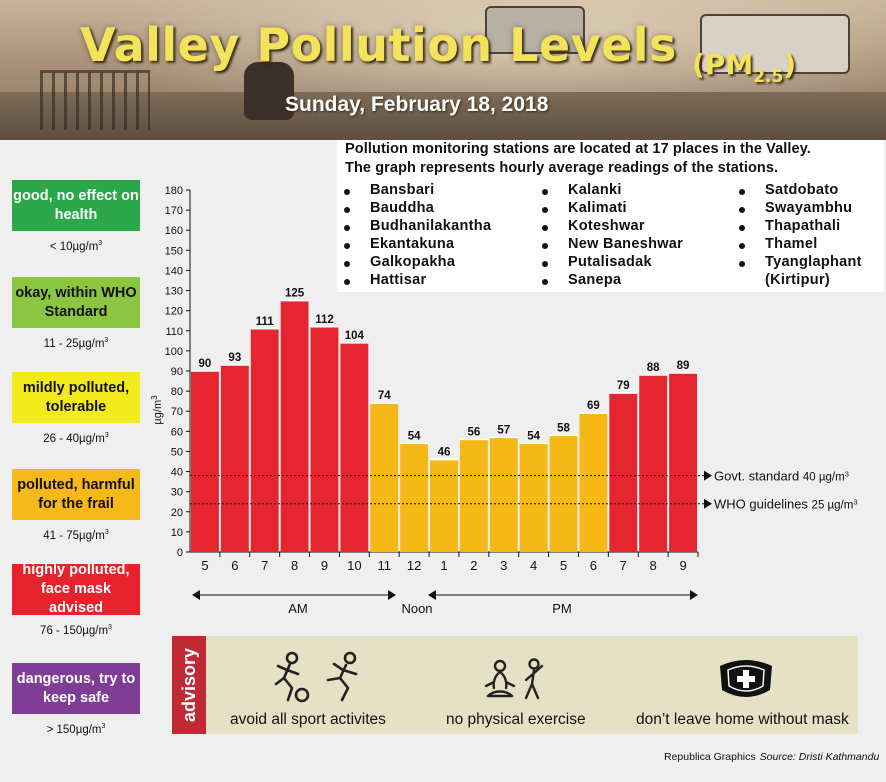 The height and width of the screenshot is (782, 886). I want to click on y-axis-label: µg/m3, so click(157, 410).